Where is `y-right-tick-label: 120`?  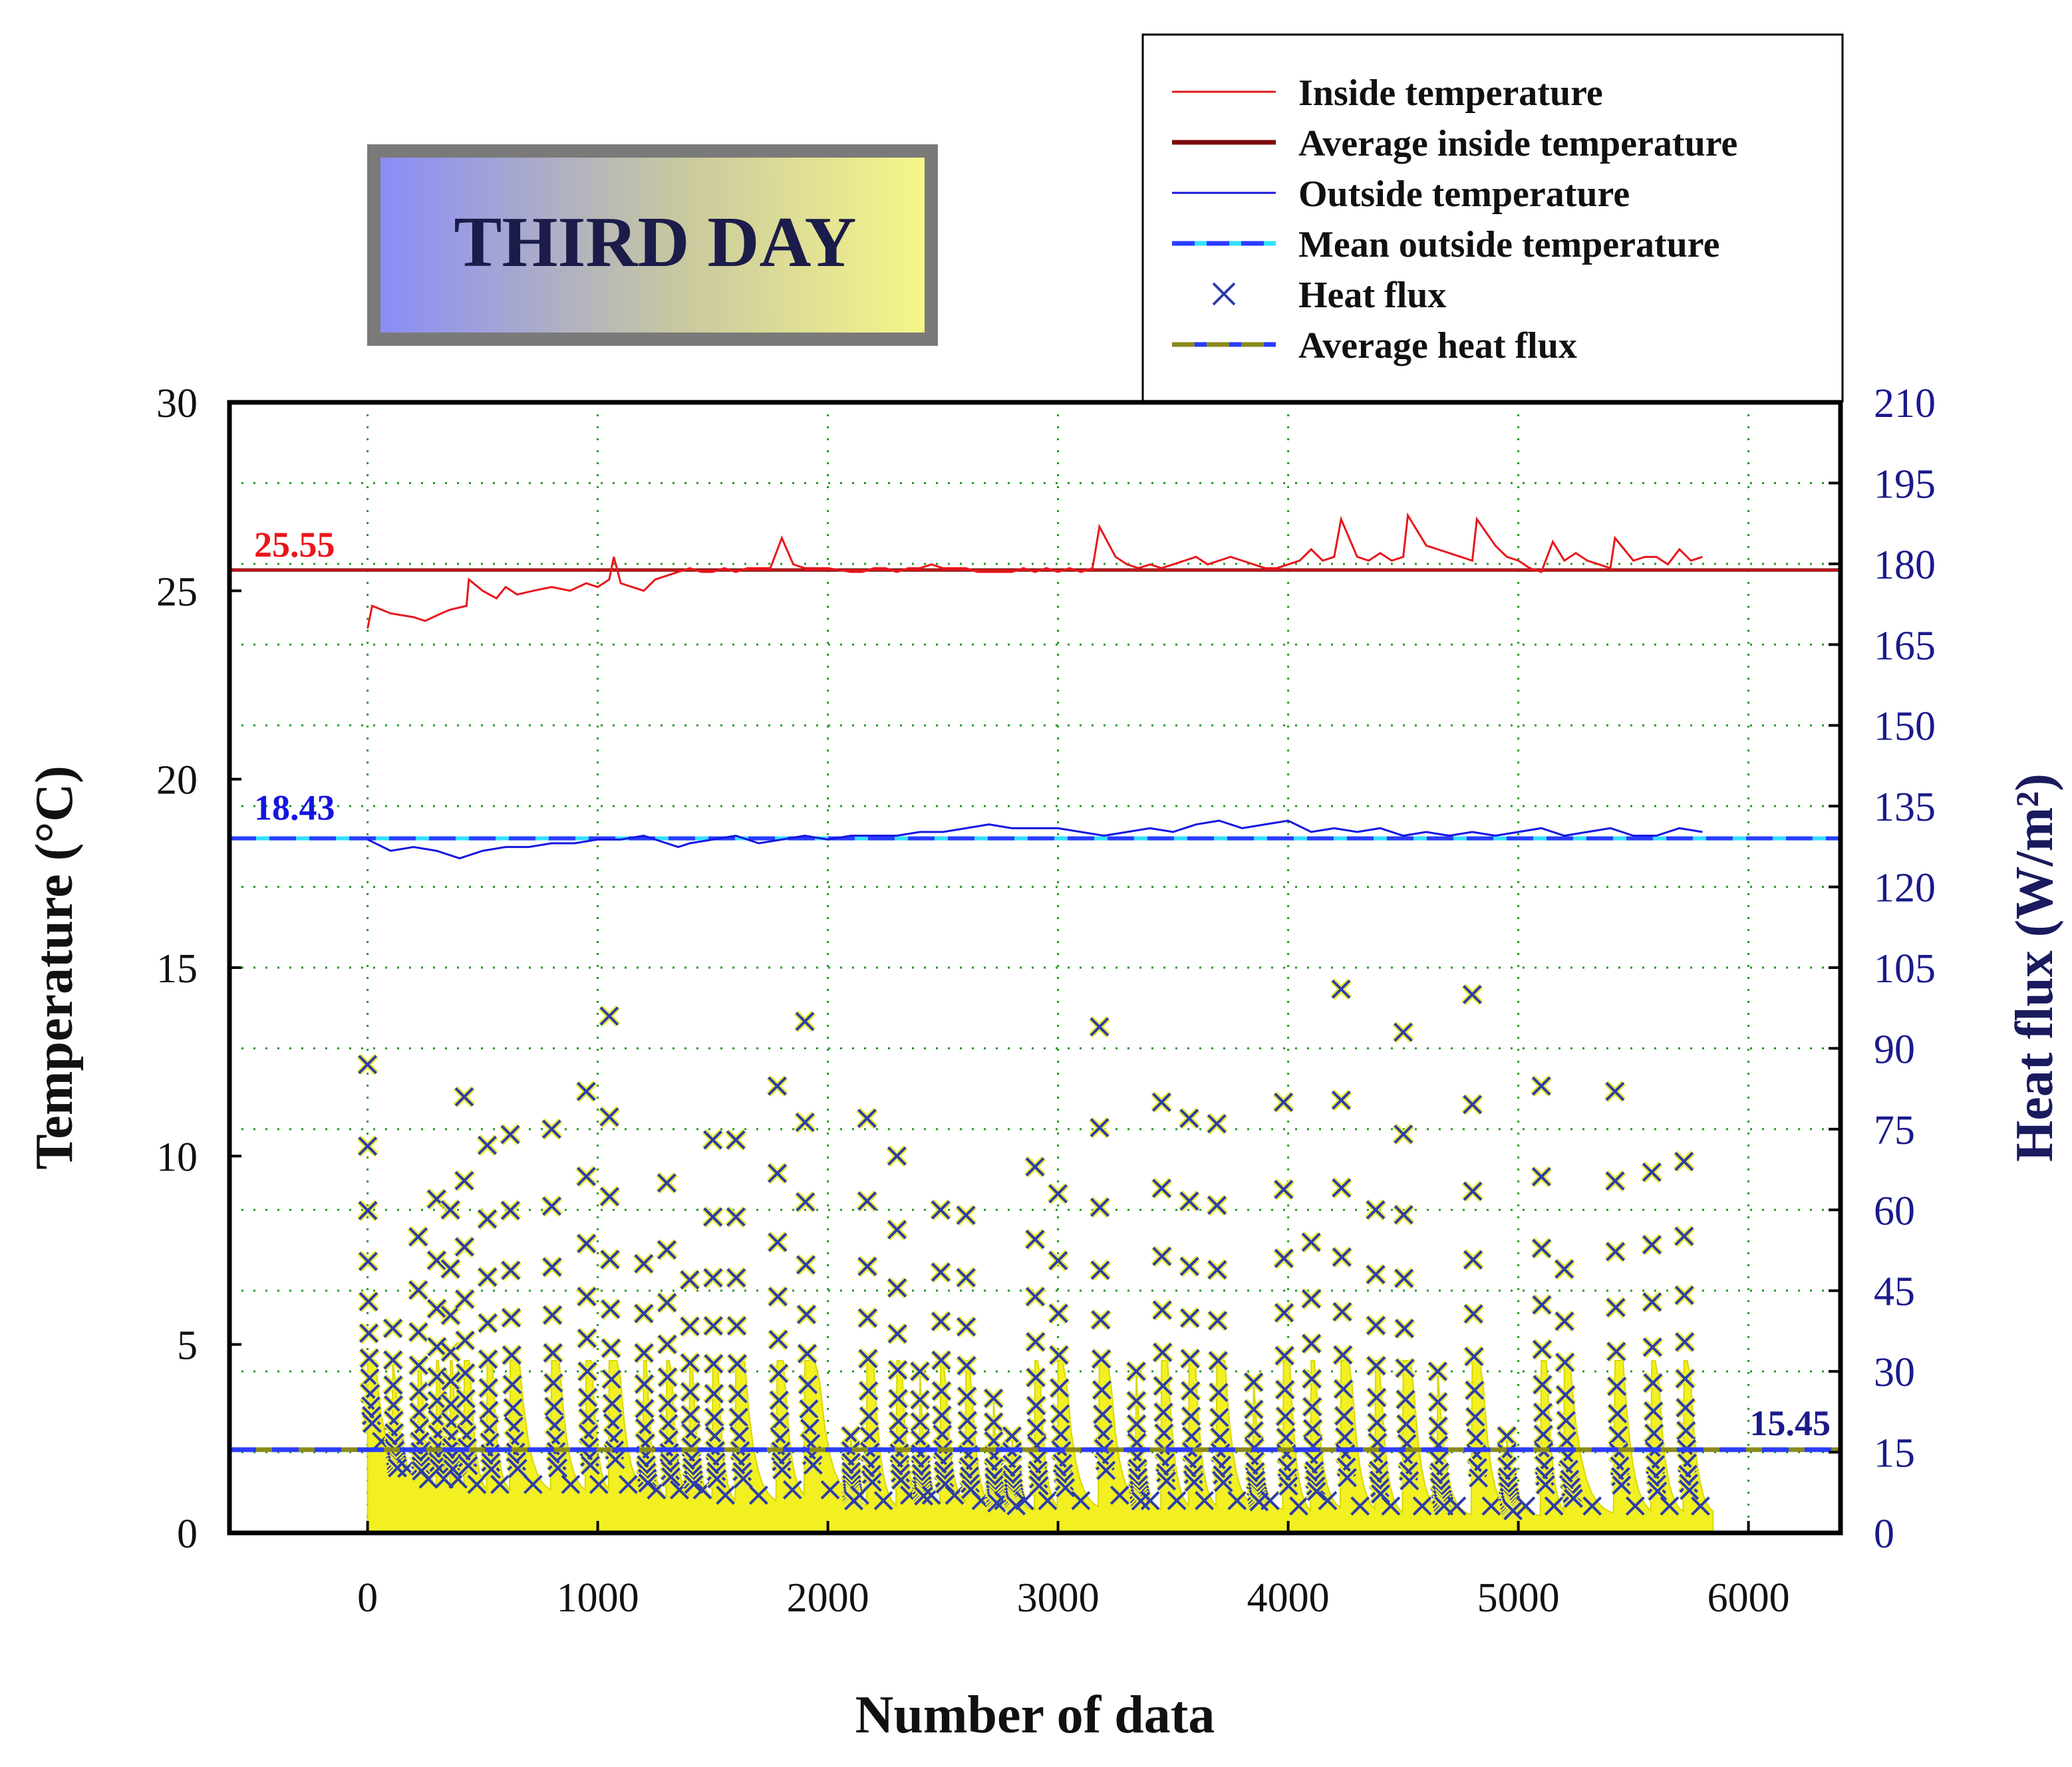 y-right-tick-label: 120 is located at coordinates (1905, 888).